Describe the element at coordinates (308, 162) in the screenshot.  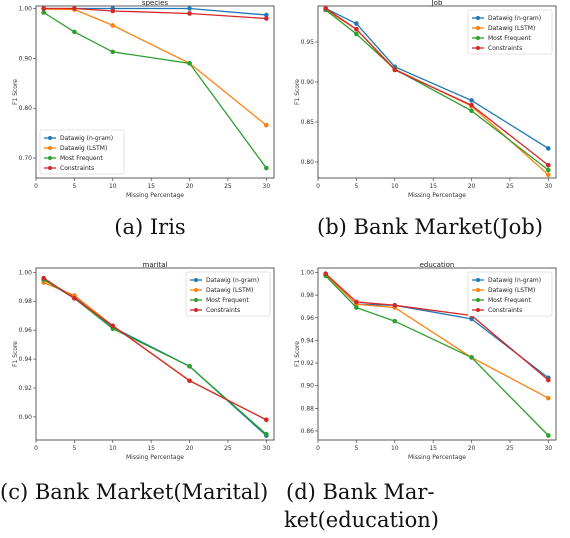
I see `y-tick-label: 0.80` at that location.